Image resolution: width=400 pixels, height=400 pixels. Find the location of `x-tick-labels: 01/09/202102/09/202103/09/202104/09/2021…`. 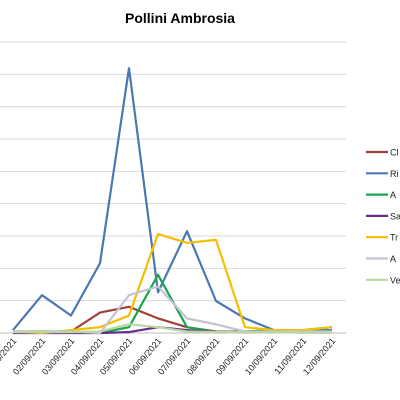

x-tick-labels: 01/09/202102/09/202103/09/202104/09/2021… is located at coordinates (169, 356).